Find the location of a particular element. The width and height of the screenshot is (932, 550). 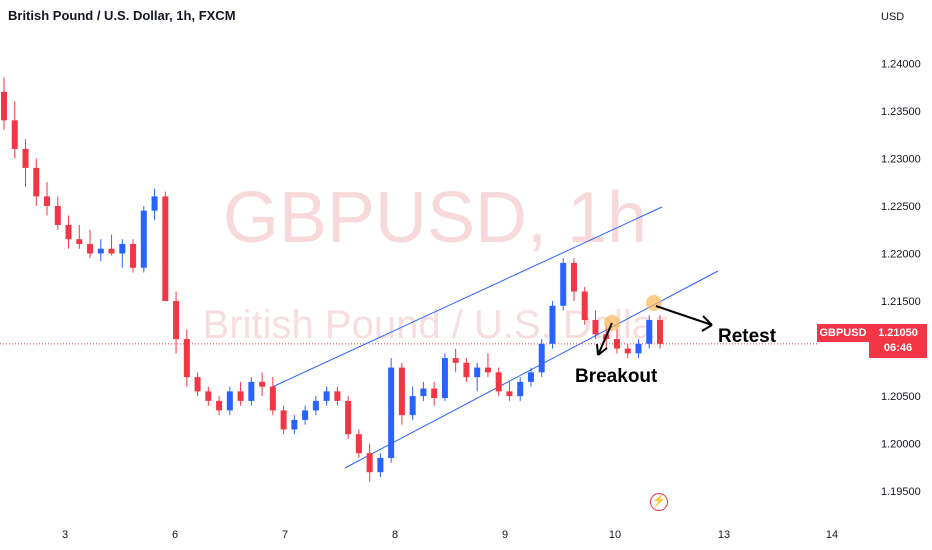

x-tick-label: 14 is located at coordinates (832, 535).